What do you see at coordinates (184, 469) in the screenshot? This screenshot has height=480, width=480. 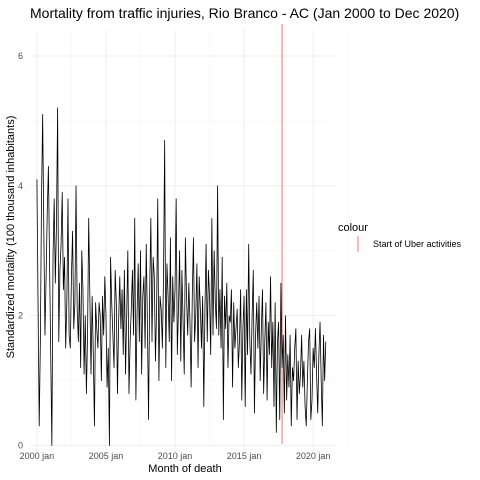 I see `x-axis-title: Month of death` at bounding box center [184, 469].